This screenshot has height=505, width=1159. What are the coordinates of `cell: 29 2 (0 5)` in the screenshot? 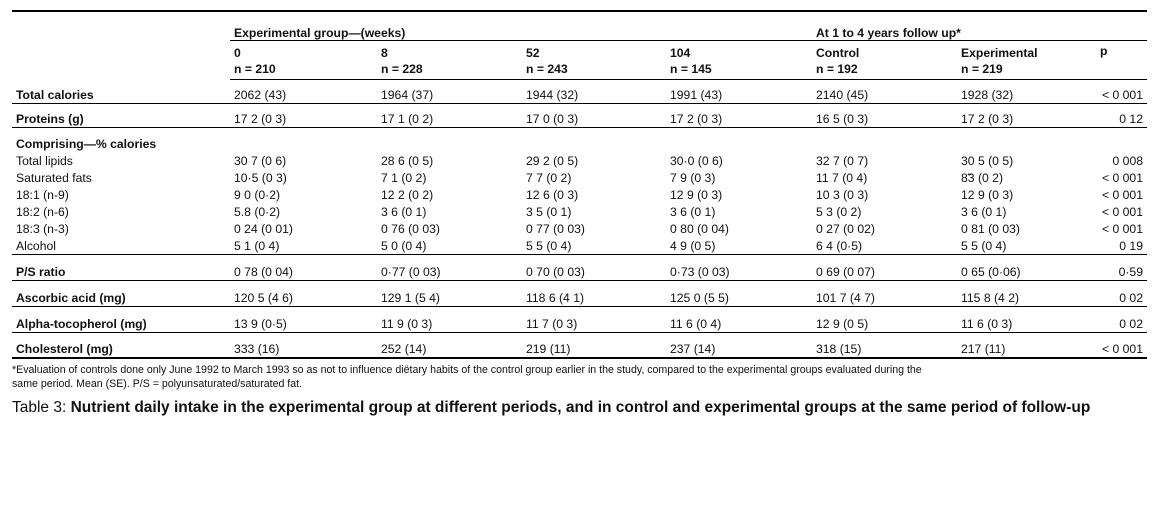 It's located at (552, 160).